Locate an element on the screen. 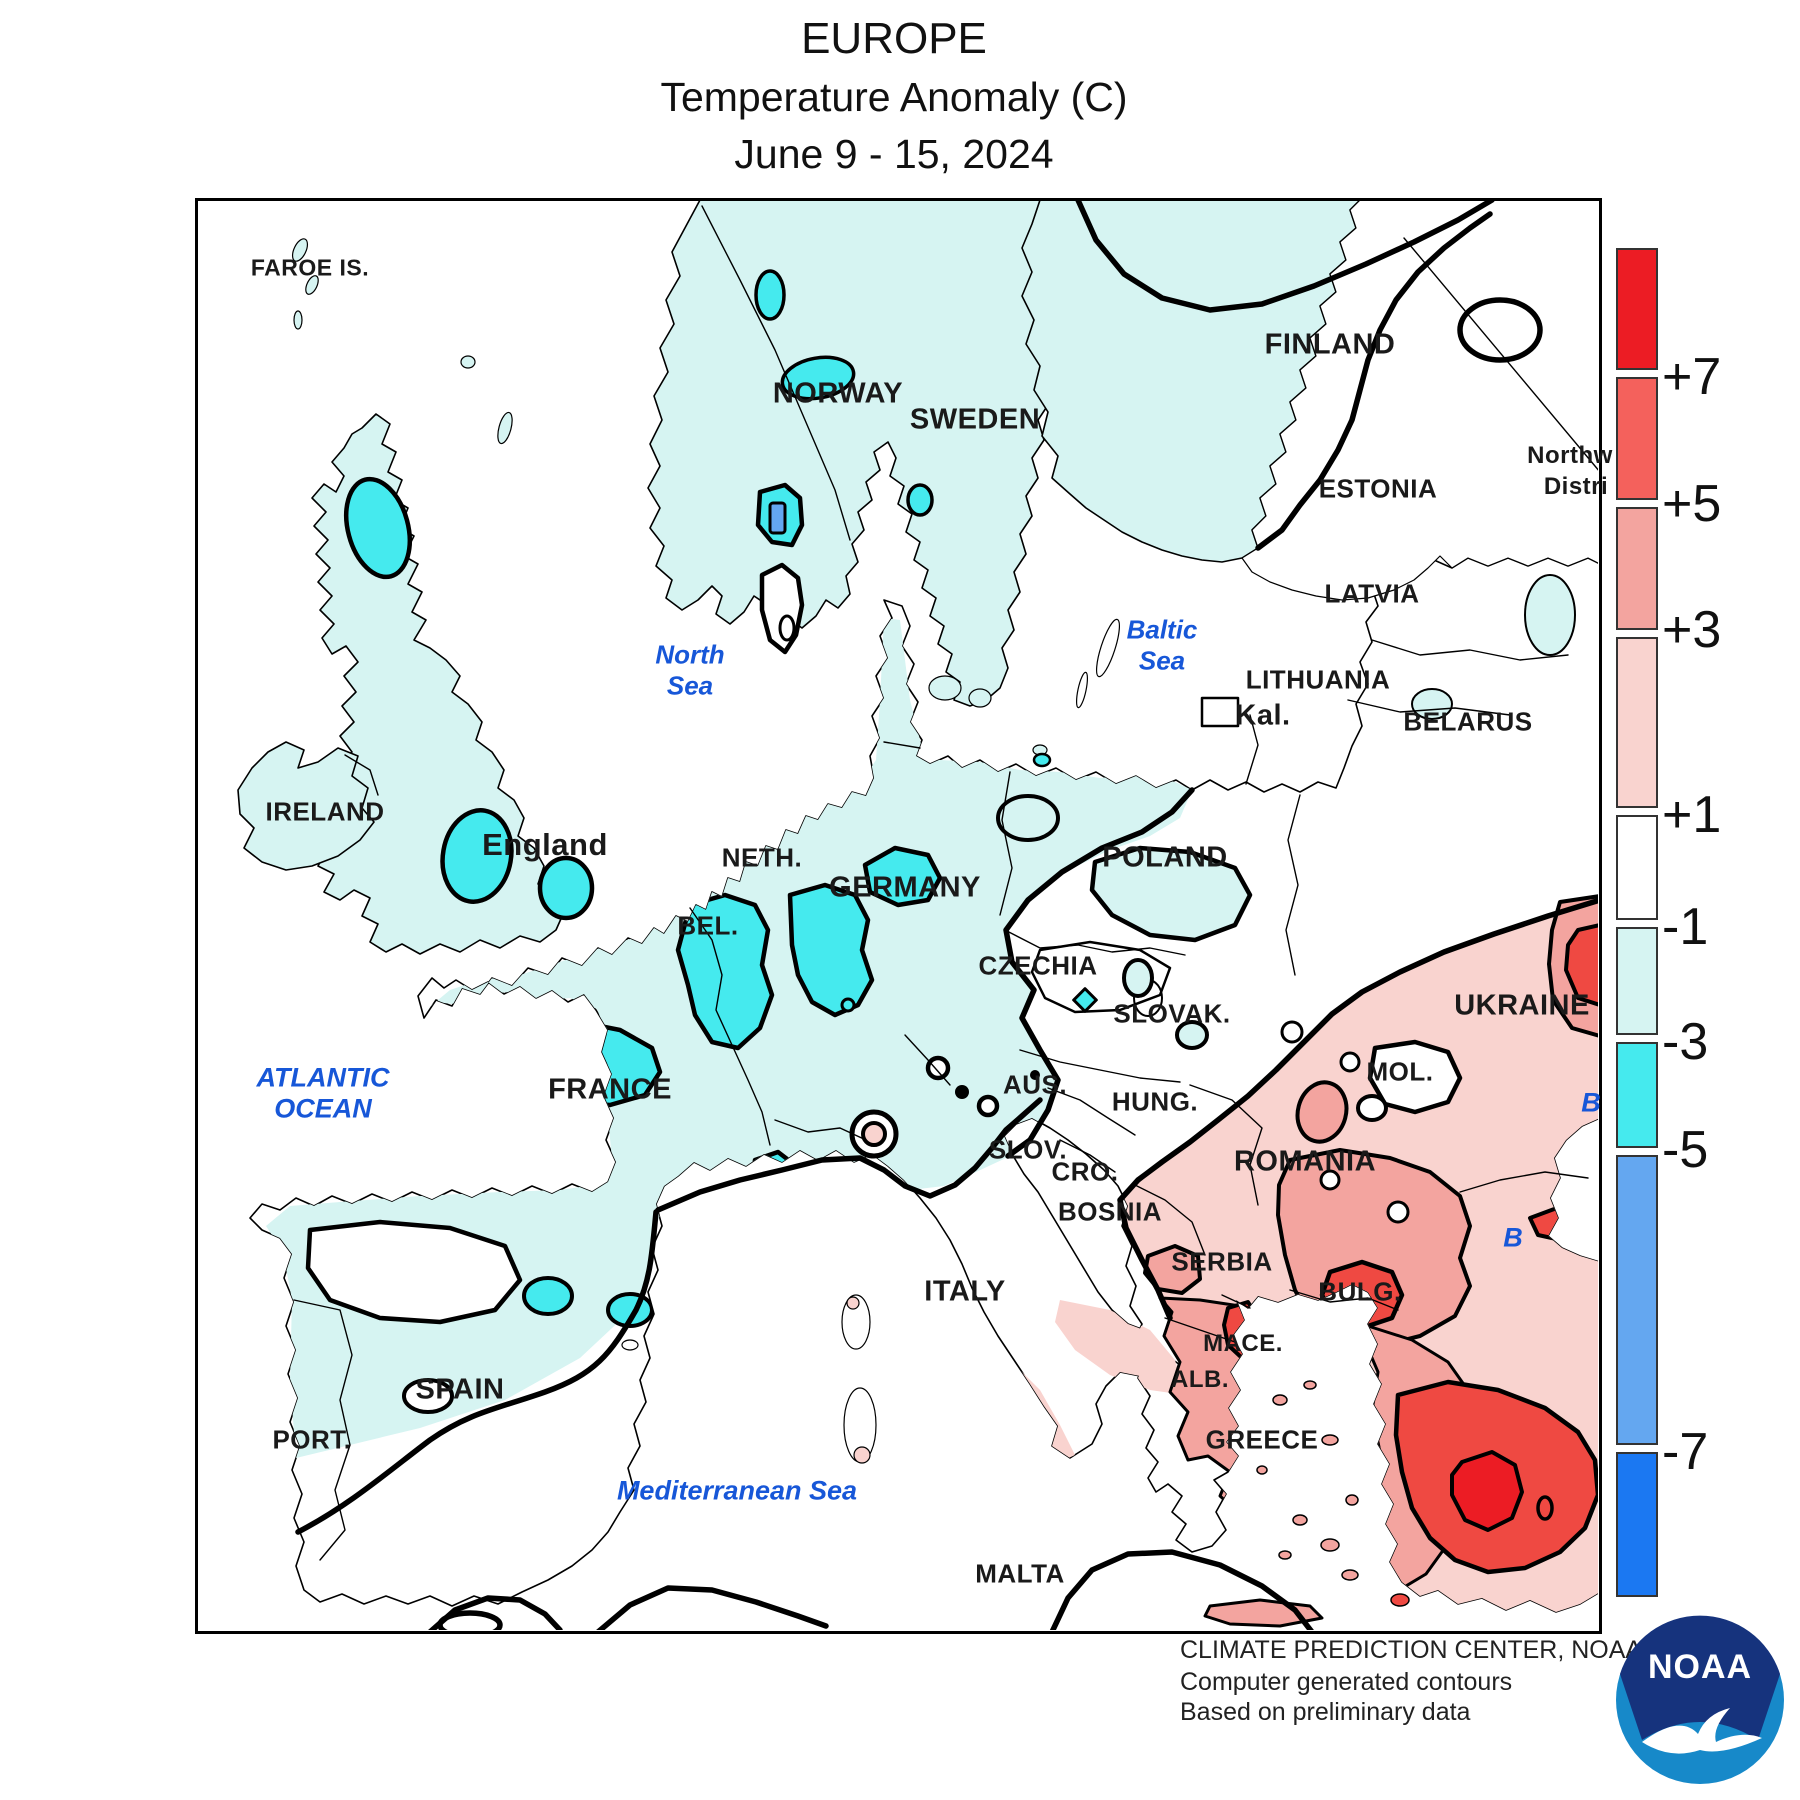  noaa-logo: NOAA is located at coordinates (1700, 1699).